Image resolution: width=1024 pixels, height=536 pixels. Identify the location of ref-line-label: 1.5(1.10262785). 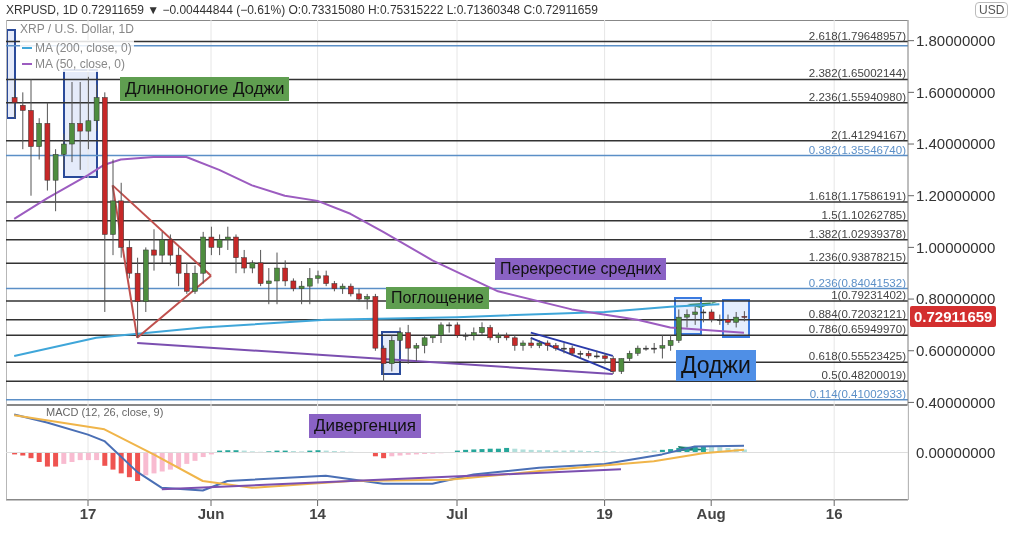
(864, 214).